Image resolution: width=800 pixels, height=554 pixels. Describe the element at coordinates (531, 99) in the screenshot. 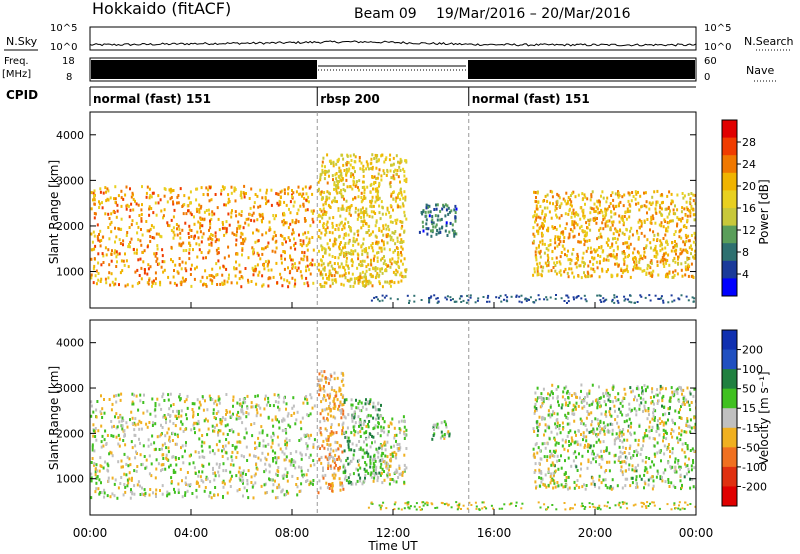

I see `cpid-segment-label: normal (fast) 151` at that location.